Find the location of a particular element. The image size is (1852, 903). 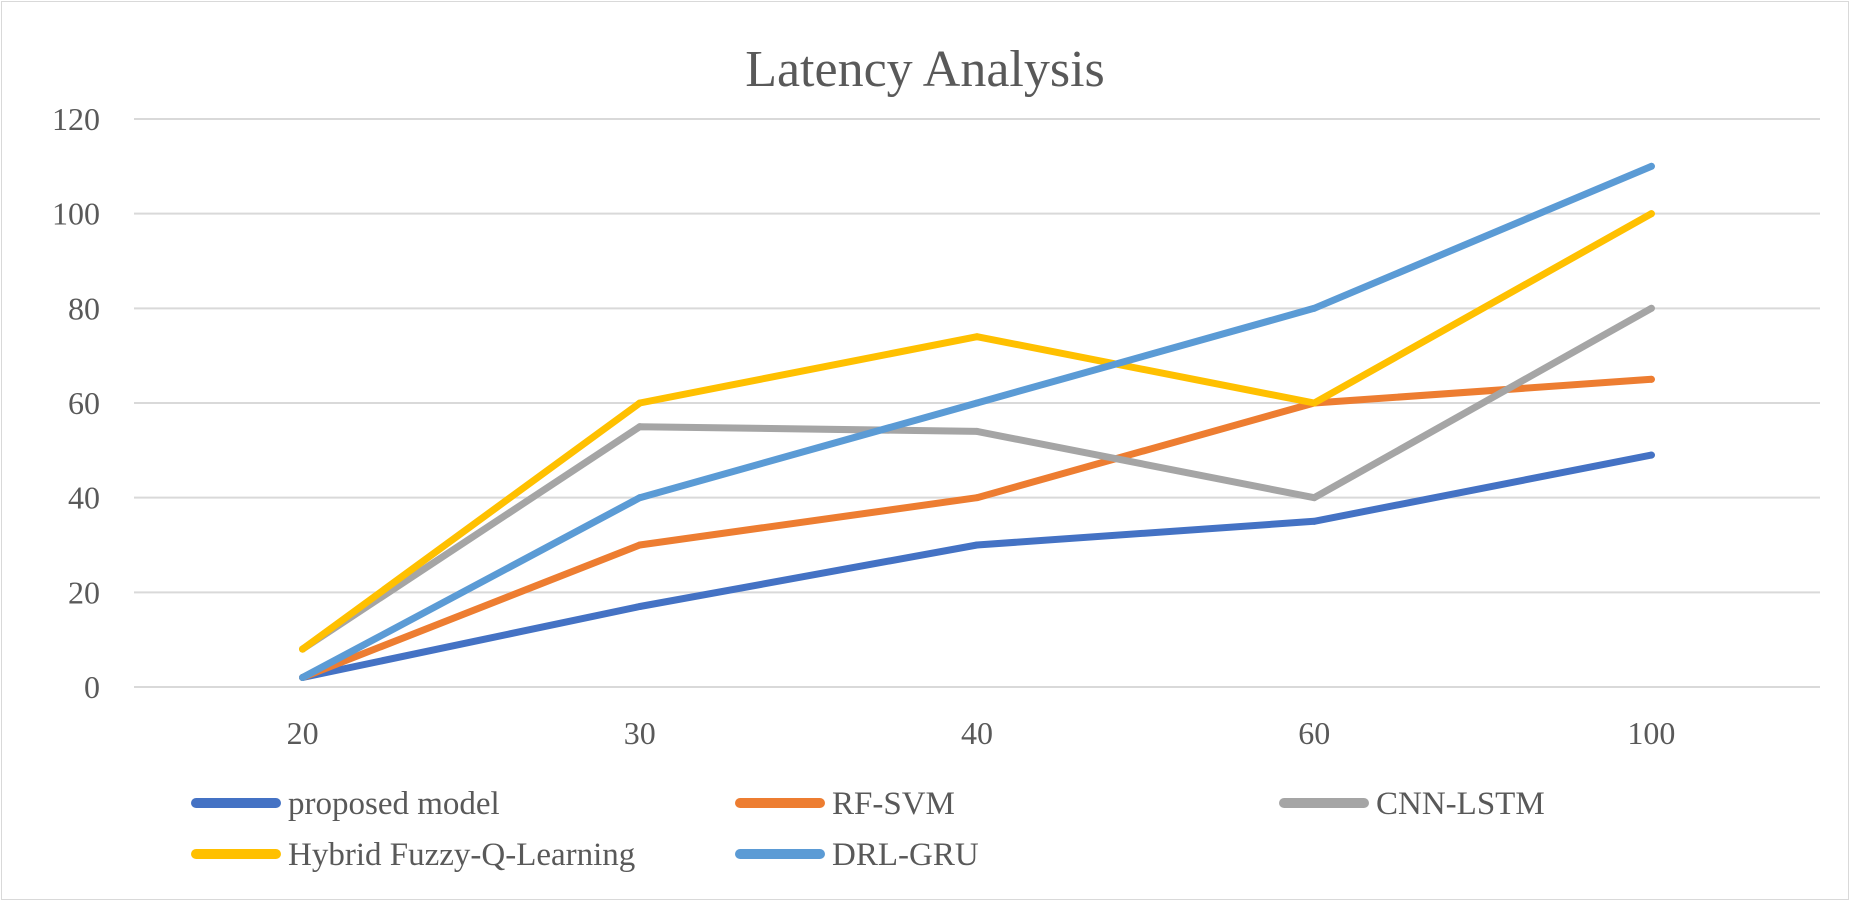

y-tick-label: 0 is located at coordinates (92, 687).